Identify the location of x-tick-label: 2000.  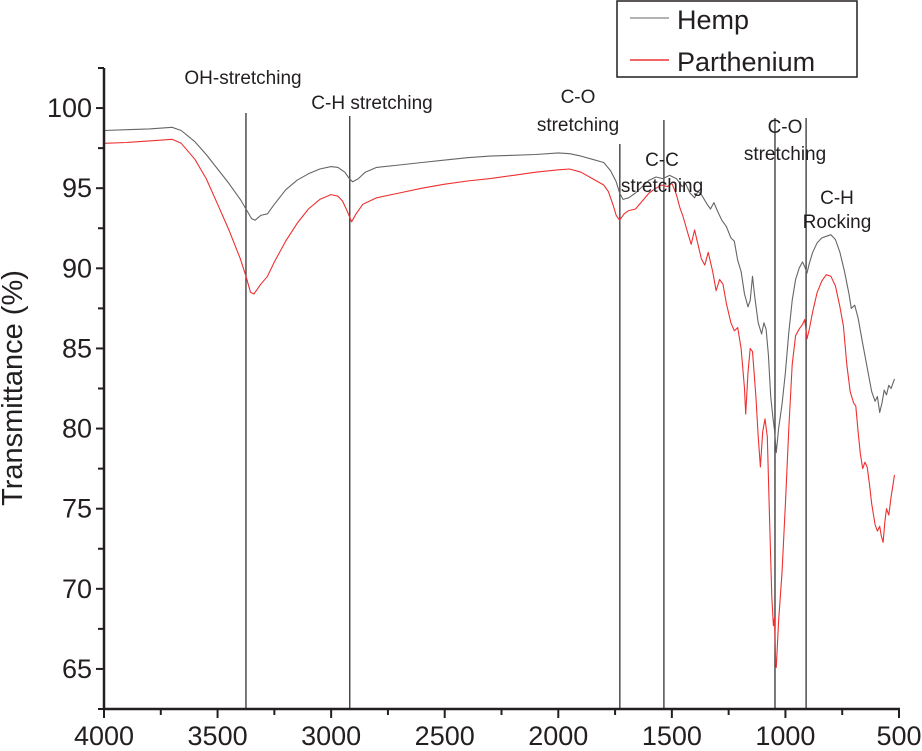
(558, 736).